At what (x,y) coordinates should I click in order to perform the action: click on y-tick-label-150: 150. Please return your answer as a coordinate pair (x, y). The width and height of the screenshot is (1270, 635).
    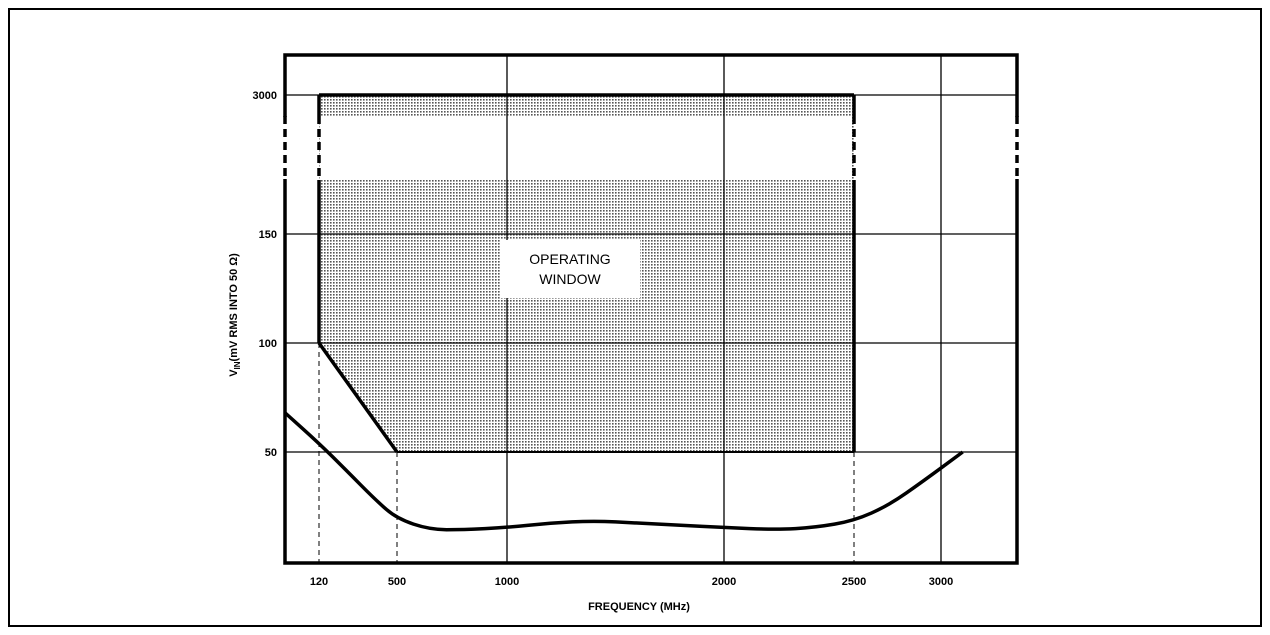
    Looking at the image, I should click on (268, 235).